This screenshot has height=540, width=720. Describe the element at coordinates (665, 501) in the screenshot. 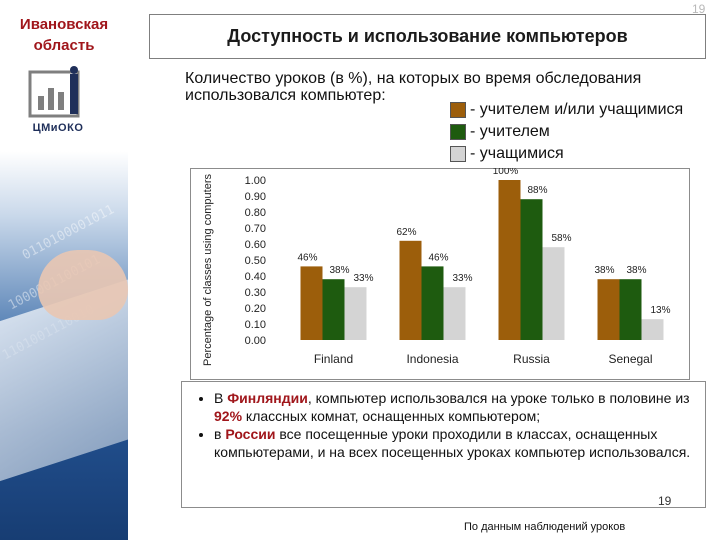

I see `footer-number: 19` at that location.